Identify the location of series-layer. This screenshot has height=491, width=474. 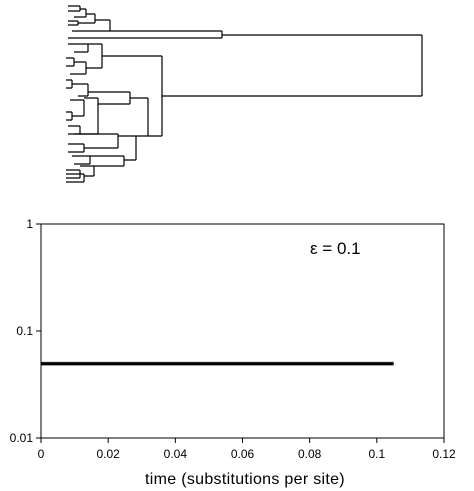
(217, 363).